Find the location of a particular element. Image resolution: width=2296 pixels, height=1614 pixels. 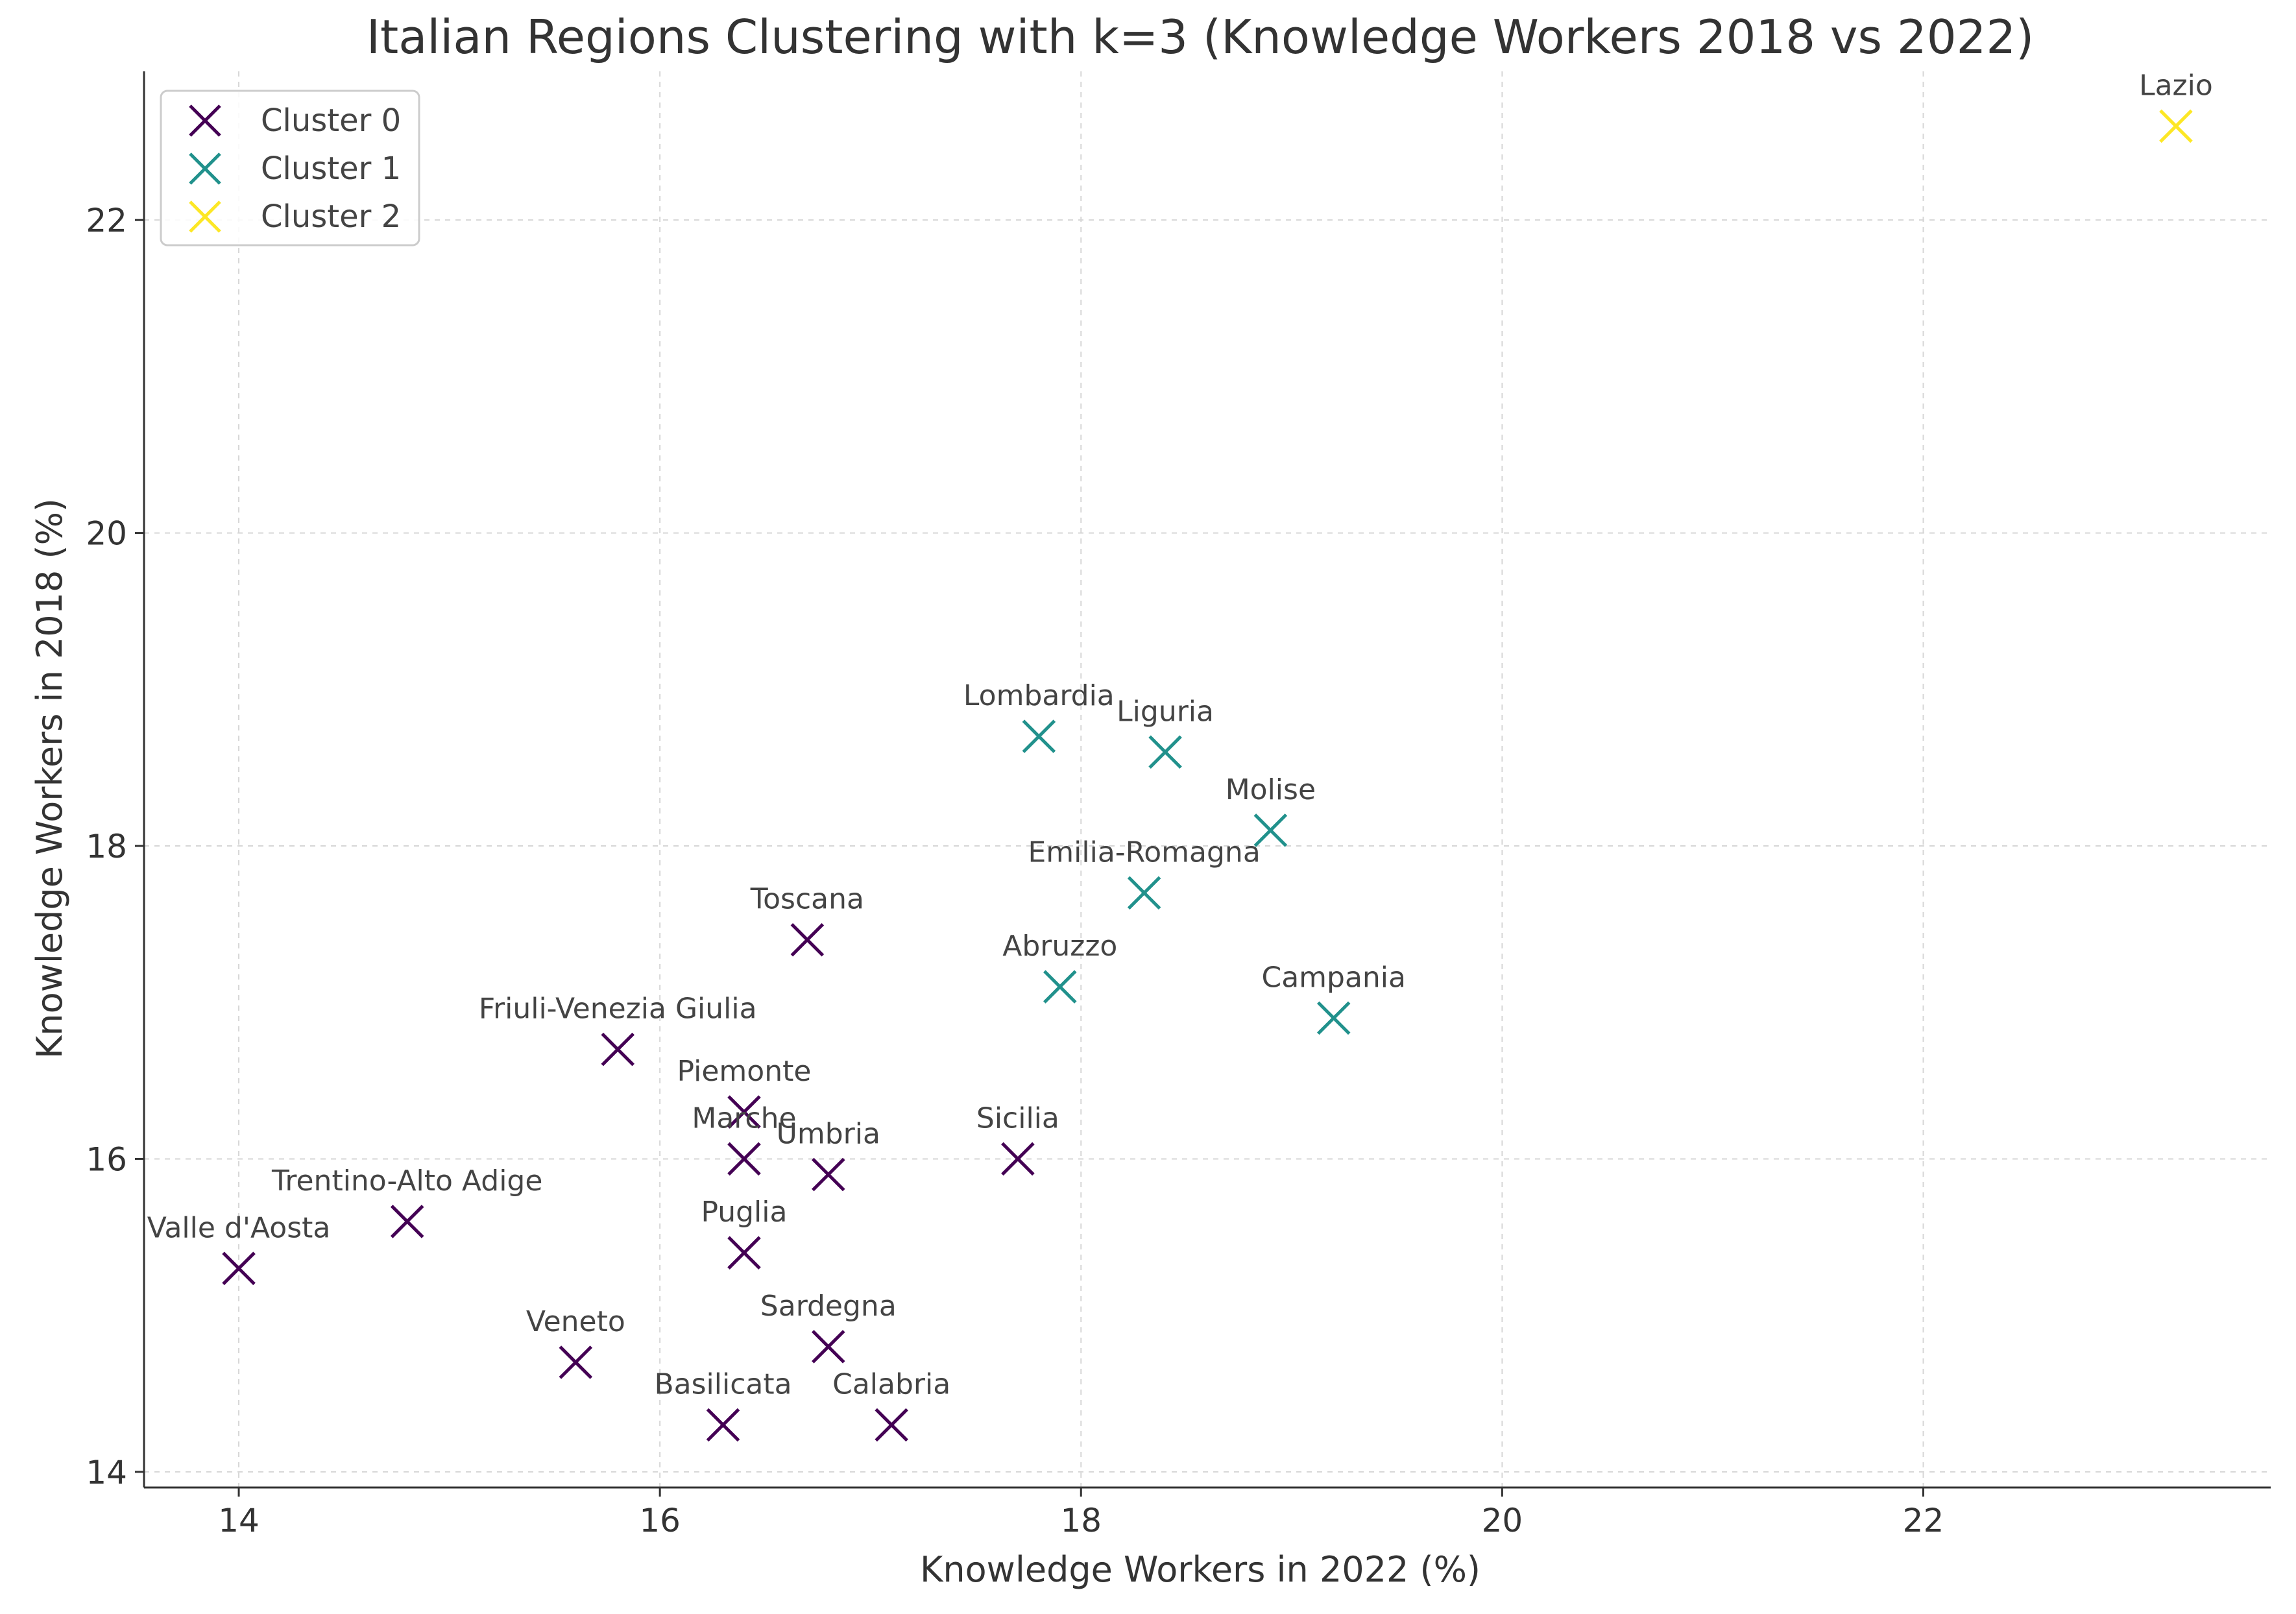

x-axis-label: Knowledge Workers in 2022 (%) is located at coordinates (1200, 1569).